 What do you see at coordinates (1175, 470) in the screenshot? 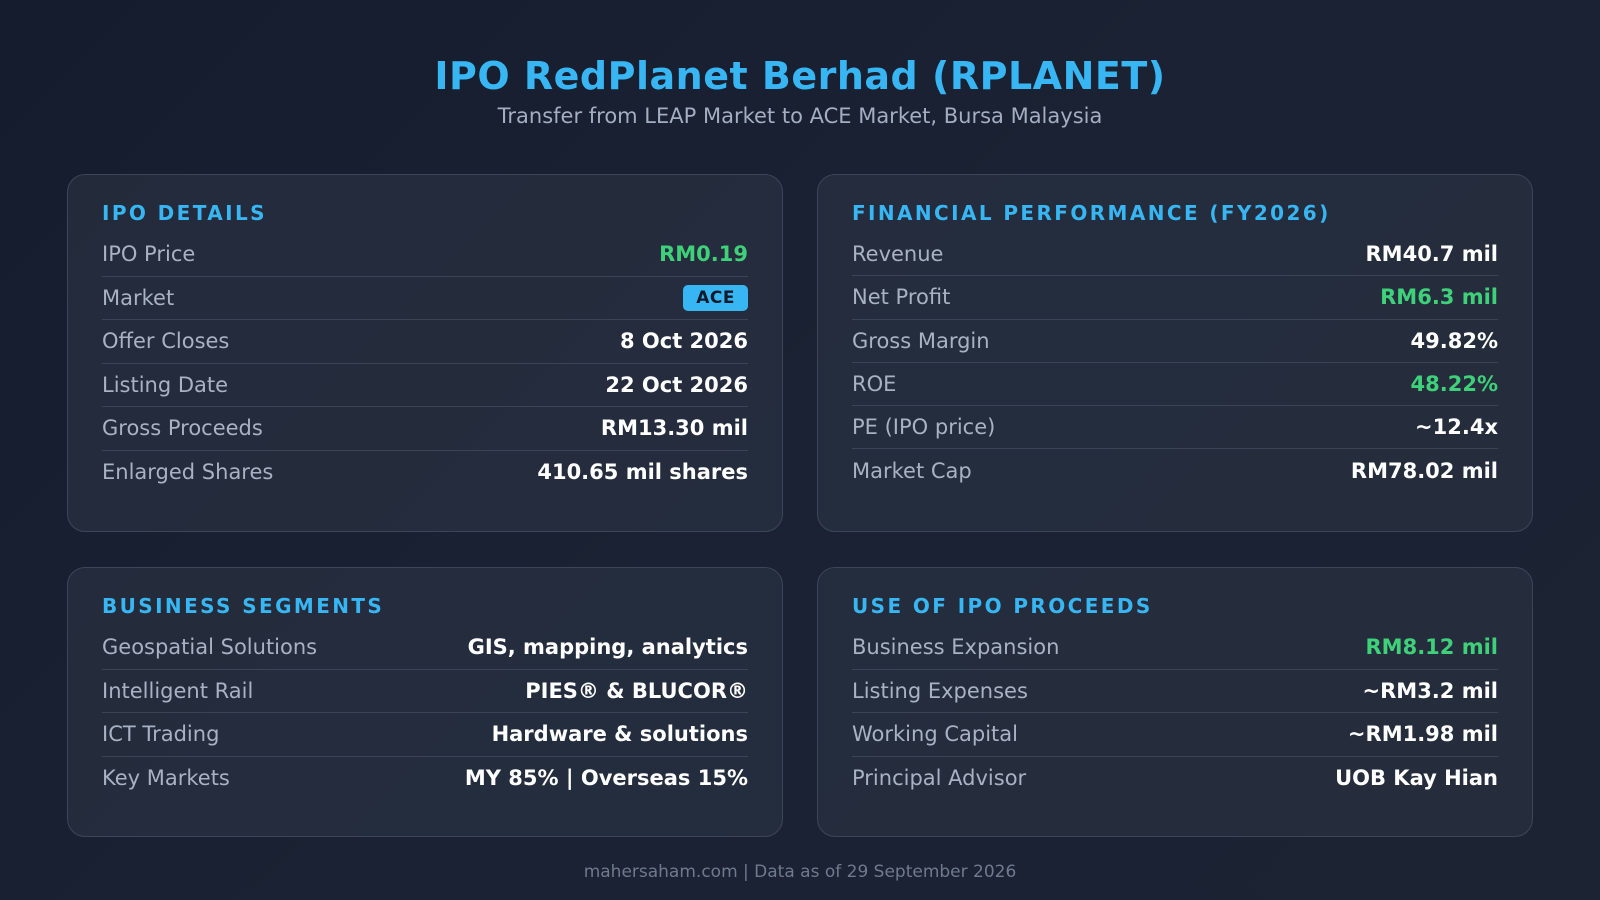
I see `financial-row: Market Cap RM78.02 mil` at bounding box center [1175, 470].